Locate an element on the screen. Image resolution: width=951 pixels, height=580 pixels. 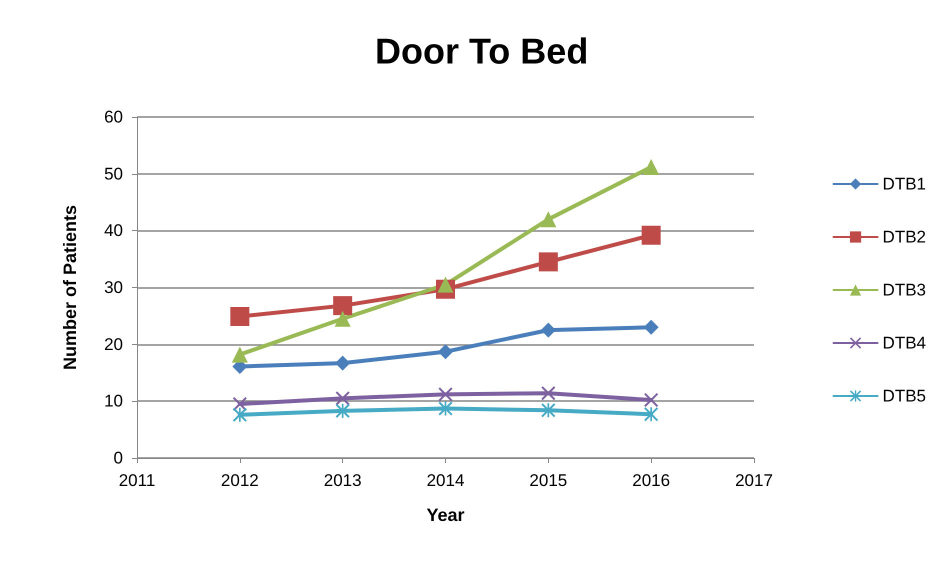
y-axis-title: Number of Patients is located at coordinates (70, 287).